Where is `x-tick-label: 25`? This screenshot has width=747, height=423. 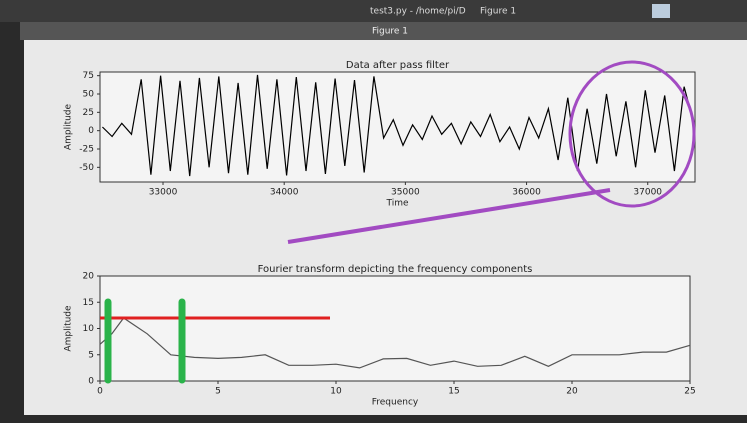
x-tick-label: 25 is located at coordinates (689, 392).